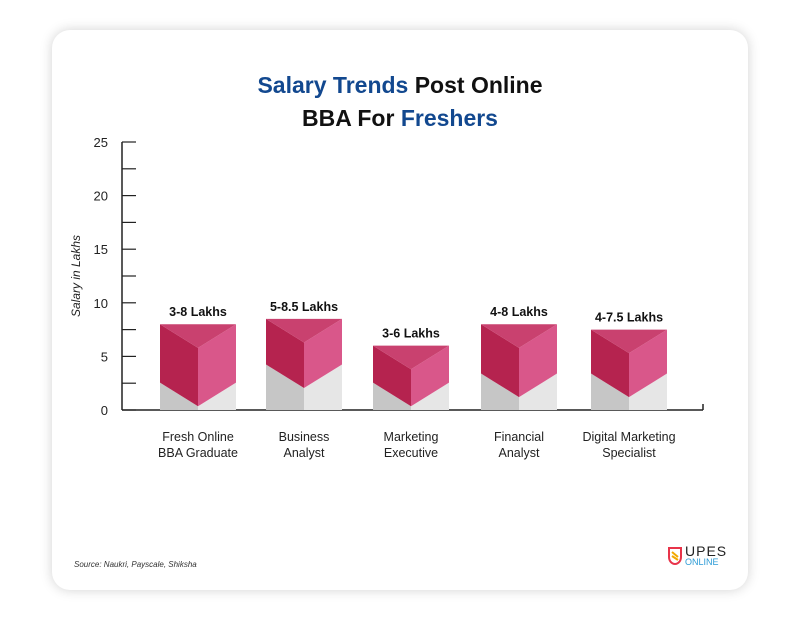  Describe the element at coordinates (411, 453) in the screenshot. I see `x-tick-label: Executive` at that location.